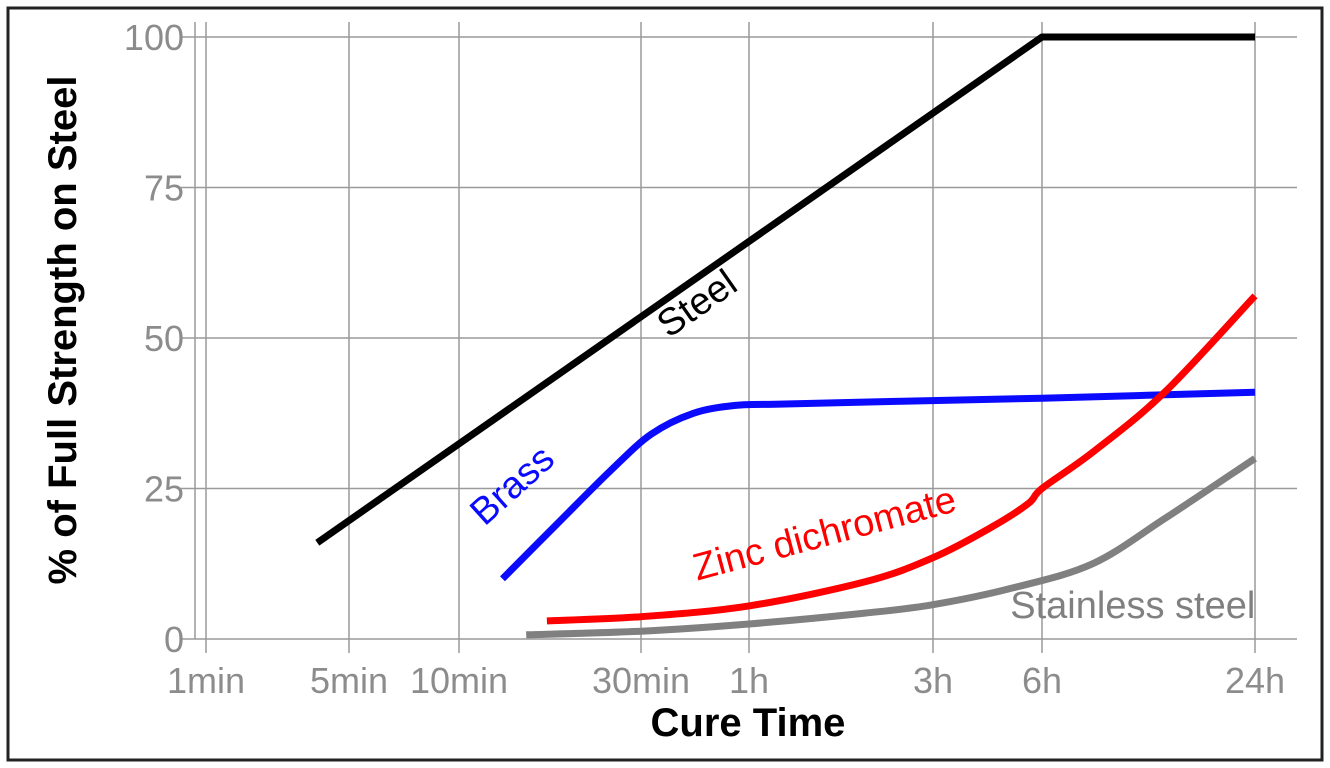 The height and width of the screenshot is (768, 1330). I want to click on x-axis-title: Cure Time, so click(748, 723).